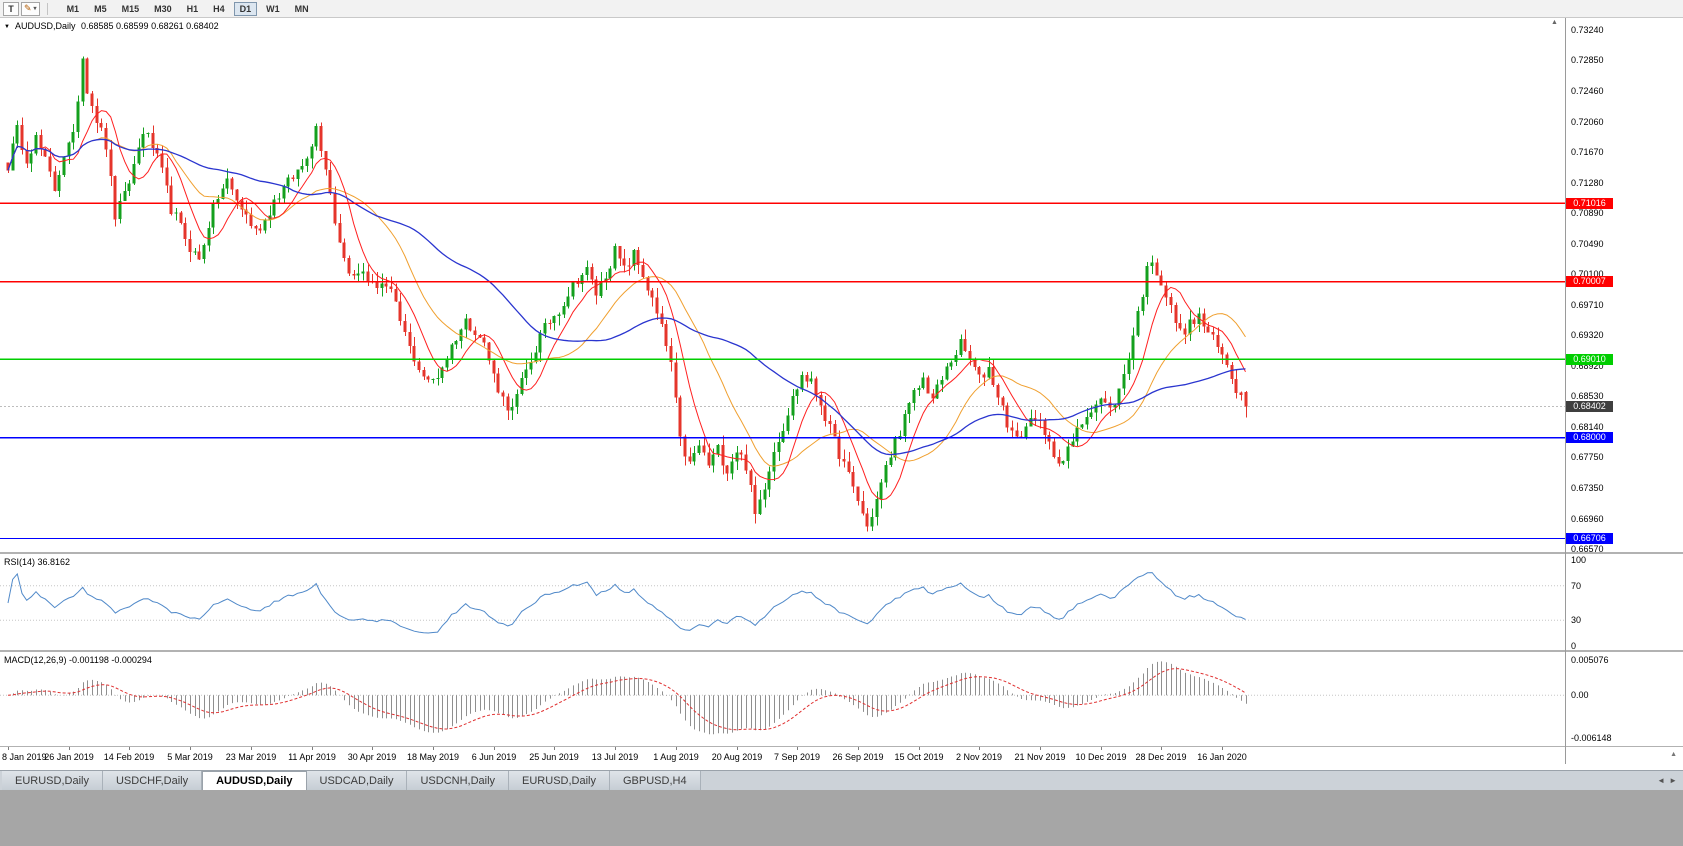  What do you see at coordinates (782, 699) in the screenshot?
I see `macd-indicator-pane: MACD(12,26,9) -0.001198 -0.000294` at bounding box center [782, 699].